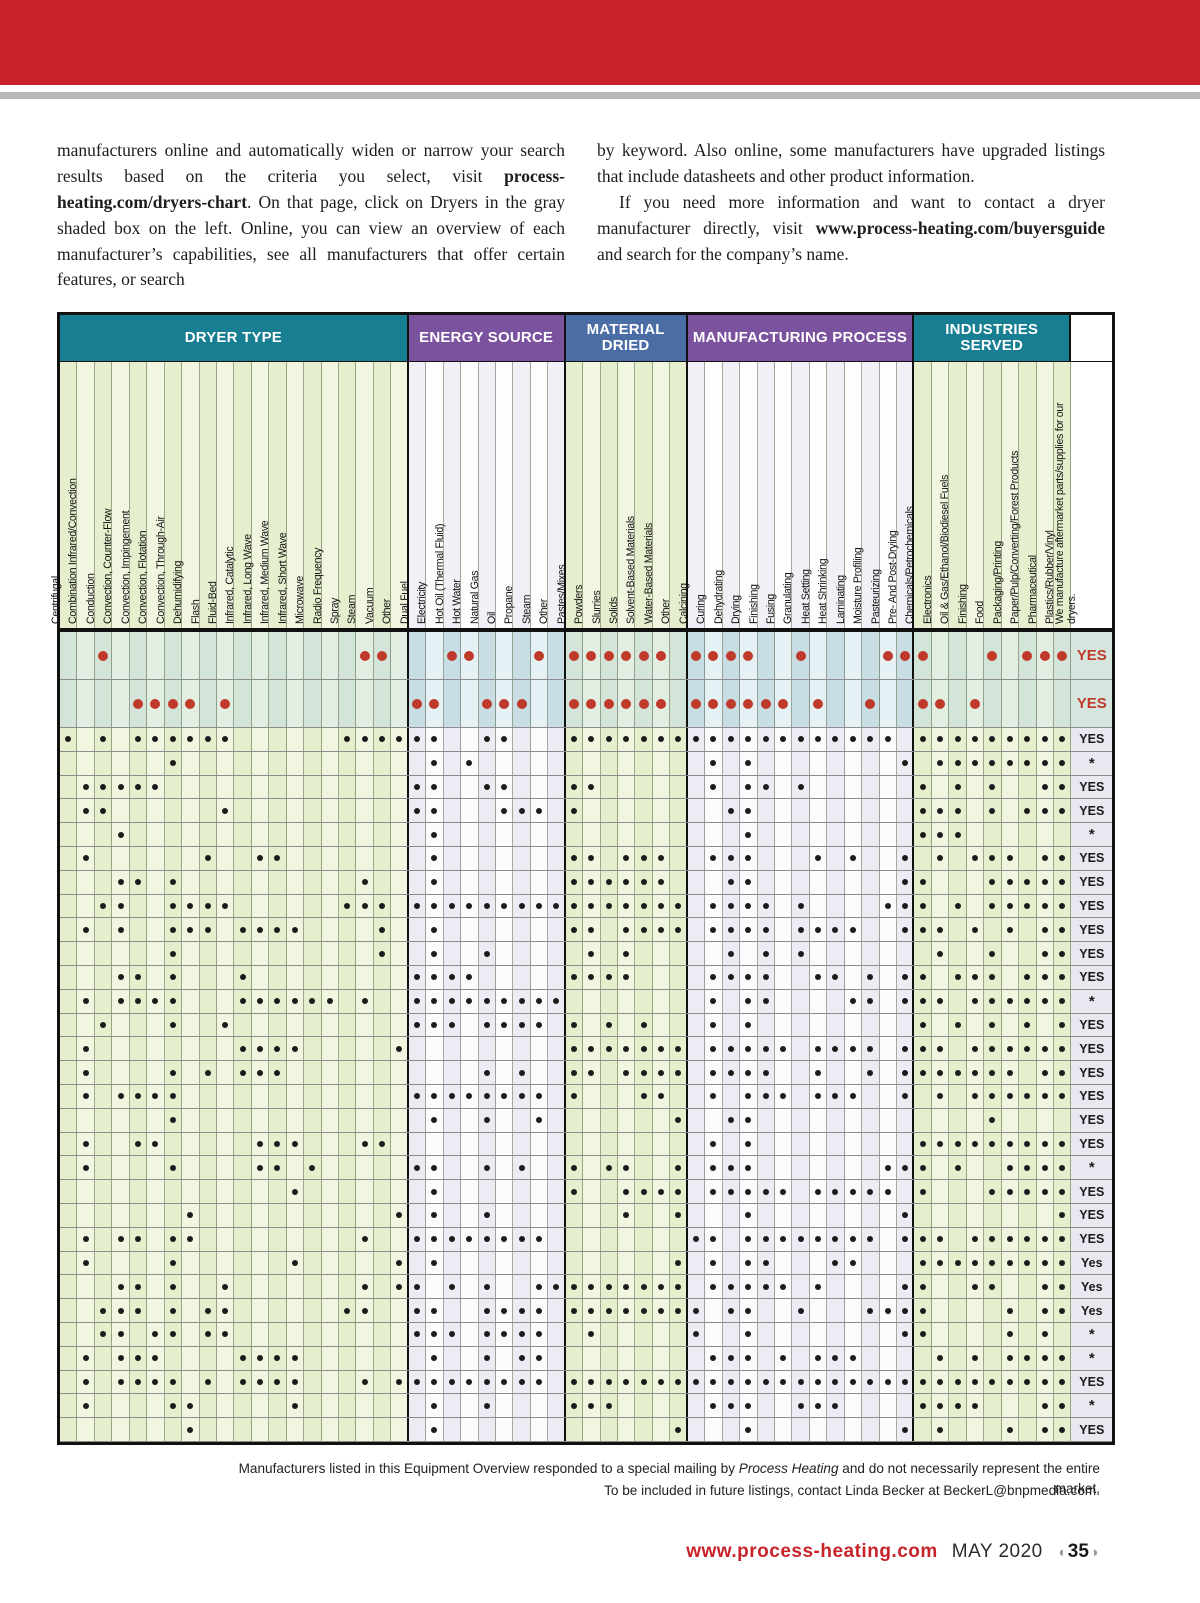  What do you see at coordinates (265, 572) in the screenshot?
I see `column-label: Infrared, Medium Wave` at bounding box center [265, 572].